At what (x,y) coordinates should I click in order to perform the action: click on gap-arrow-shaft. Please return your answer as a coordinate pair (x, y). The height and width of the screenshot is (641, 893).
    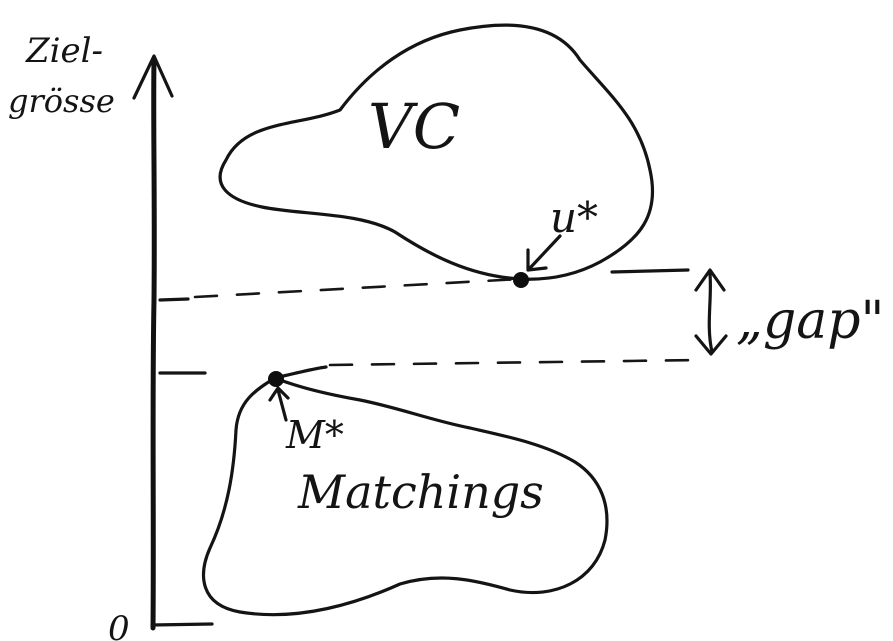
    Looking at the image, I should click on (710, 313).